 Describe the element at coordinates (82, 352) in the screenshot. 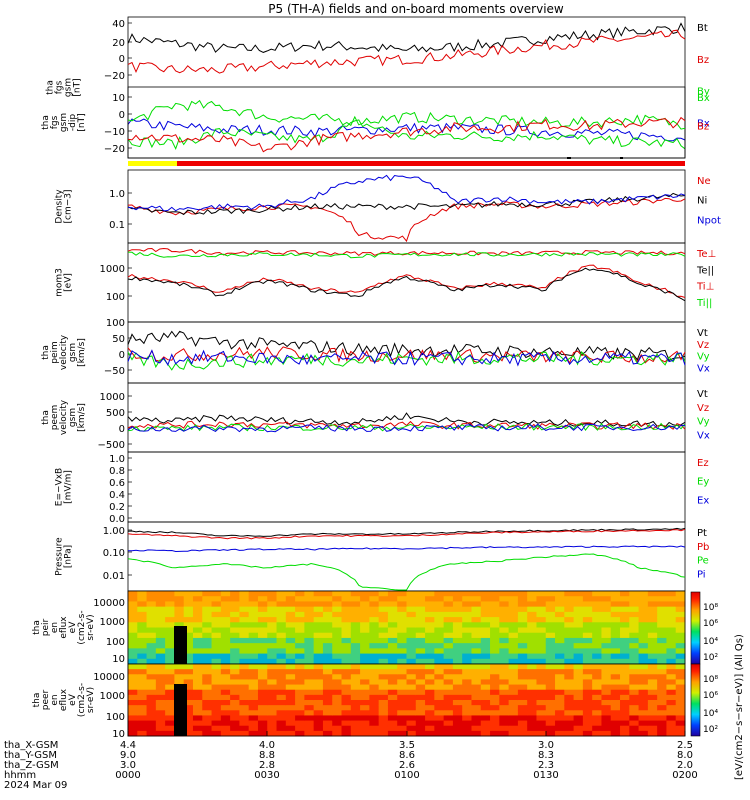

I see `y-axis-label: [km/s]` at that location.